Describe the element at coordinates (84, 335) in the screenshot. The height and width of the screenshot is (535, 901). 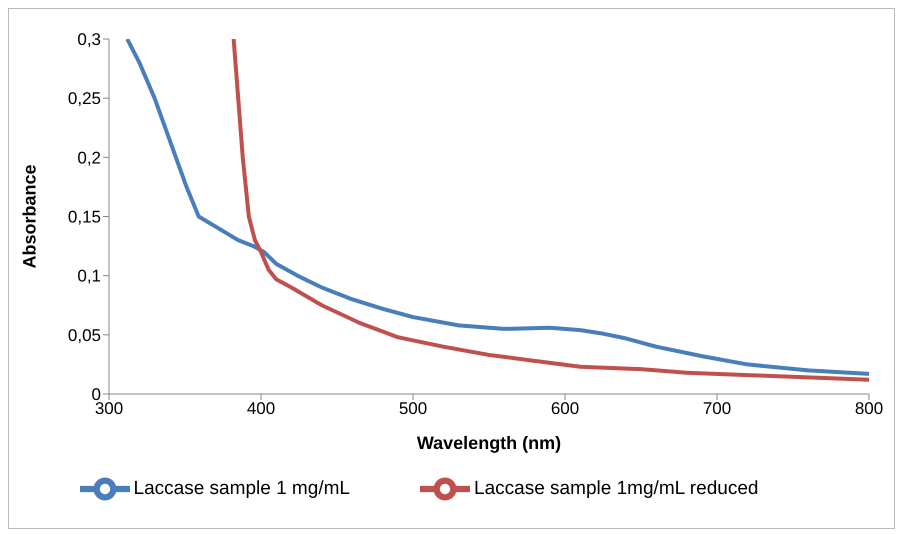
I see `y-tick-label: 0,05` at that location.